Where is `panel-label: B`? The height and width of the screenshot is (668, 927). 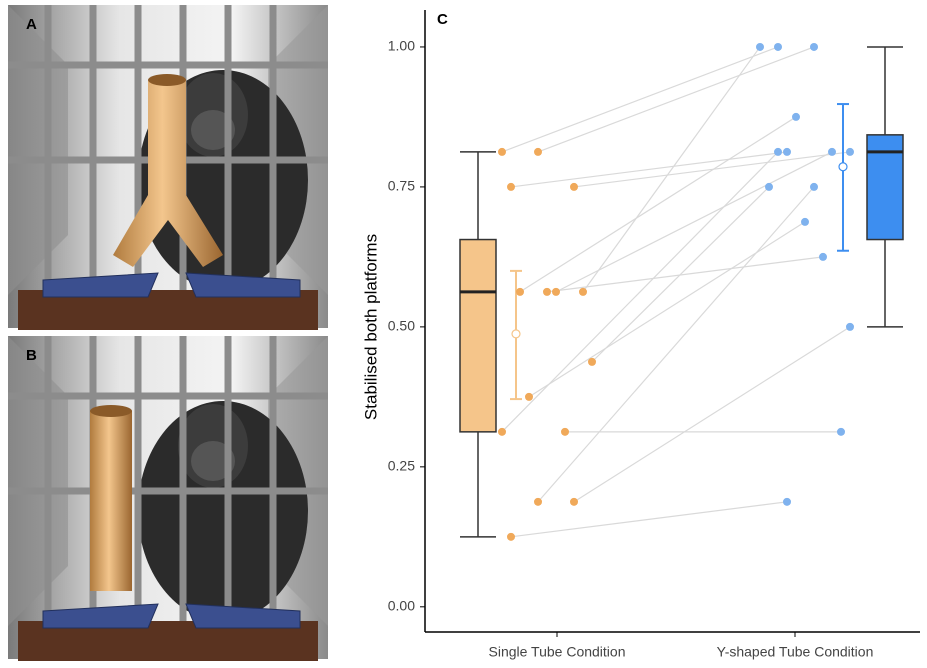 panel-label: B is located at coordinates (31, 355).